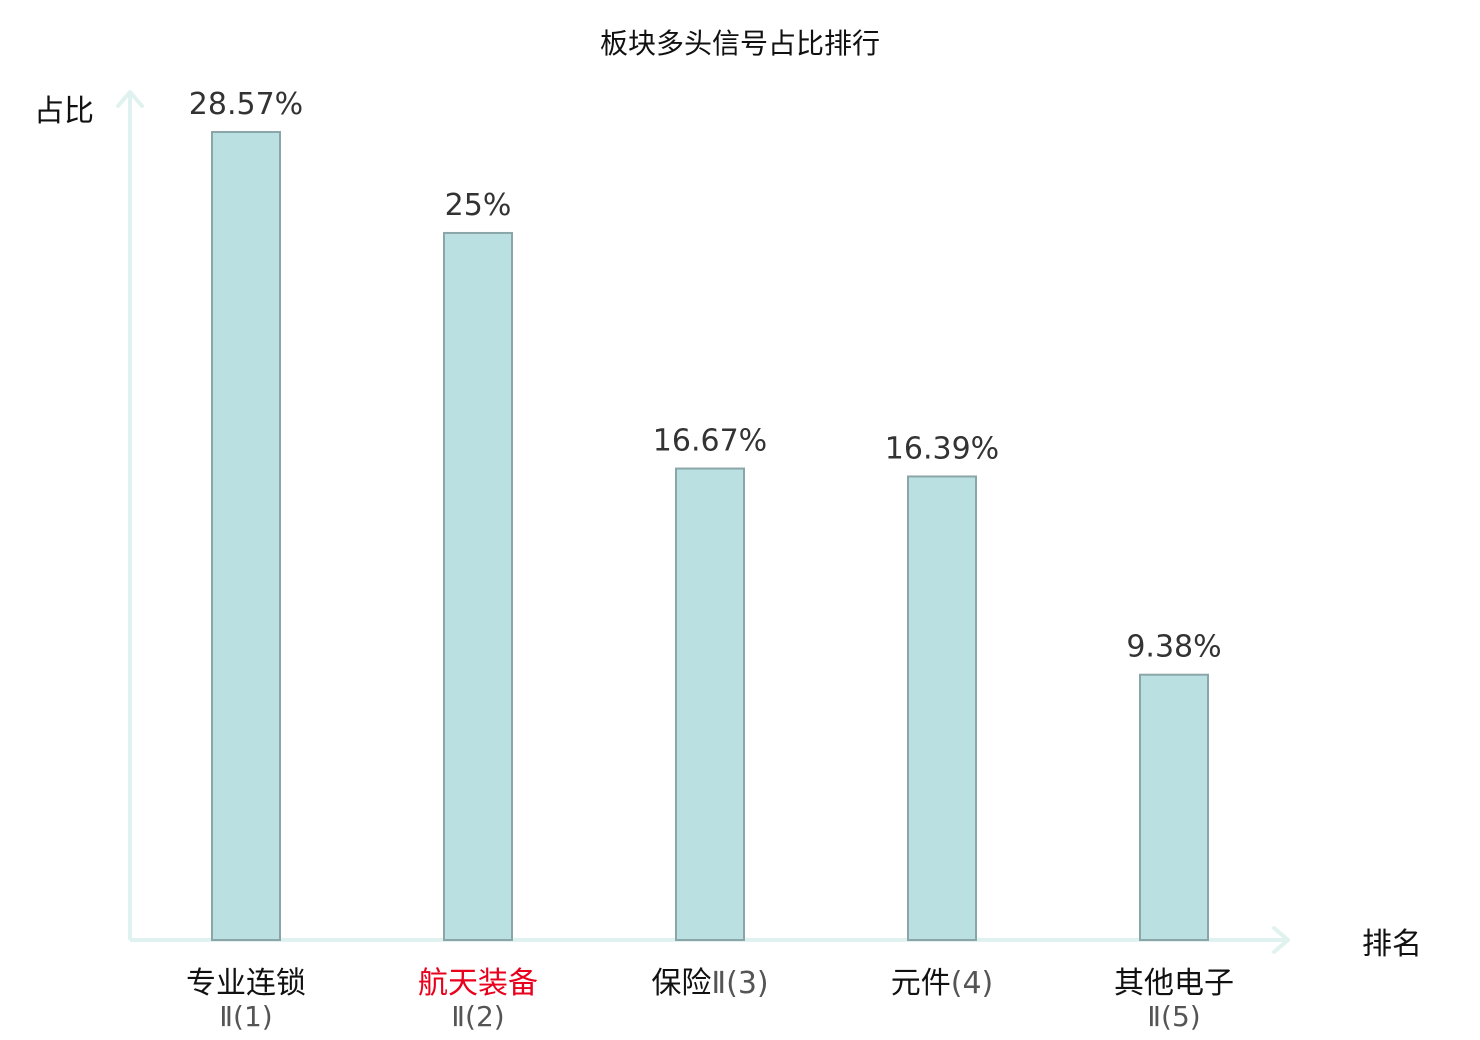 Image resolution: width=1480 pixels, height=1040 pixels. Describe the element at coordinates (747, 983) in the screenshot. I see `category-rank-3: (3)` at that location.